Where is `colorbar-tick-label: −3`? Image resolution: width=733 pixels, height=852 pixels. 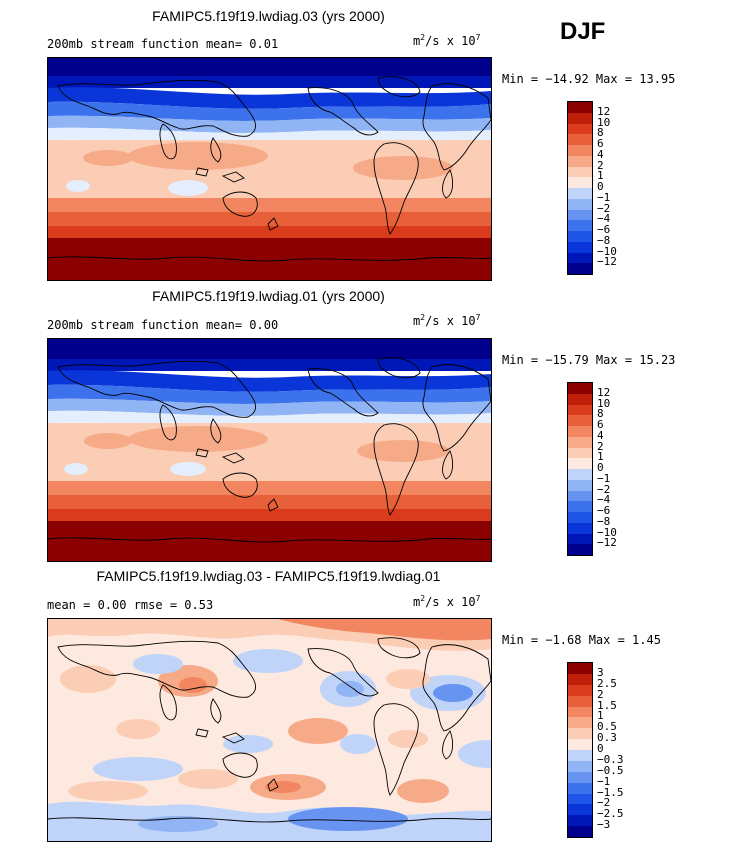 colorbar-tick-label: −3 is located at coordinates (604, 825).